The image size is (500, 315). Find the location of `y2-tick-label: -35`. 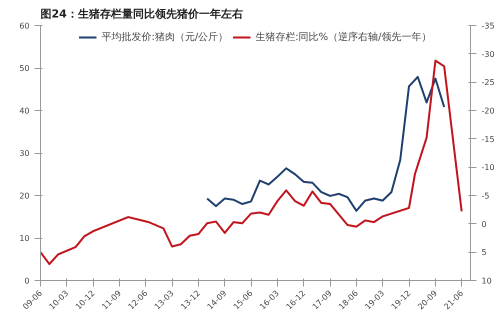

y2-tick-label: -35 is located at coordinates (488, 26).